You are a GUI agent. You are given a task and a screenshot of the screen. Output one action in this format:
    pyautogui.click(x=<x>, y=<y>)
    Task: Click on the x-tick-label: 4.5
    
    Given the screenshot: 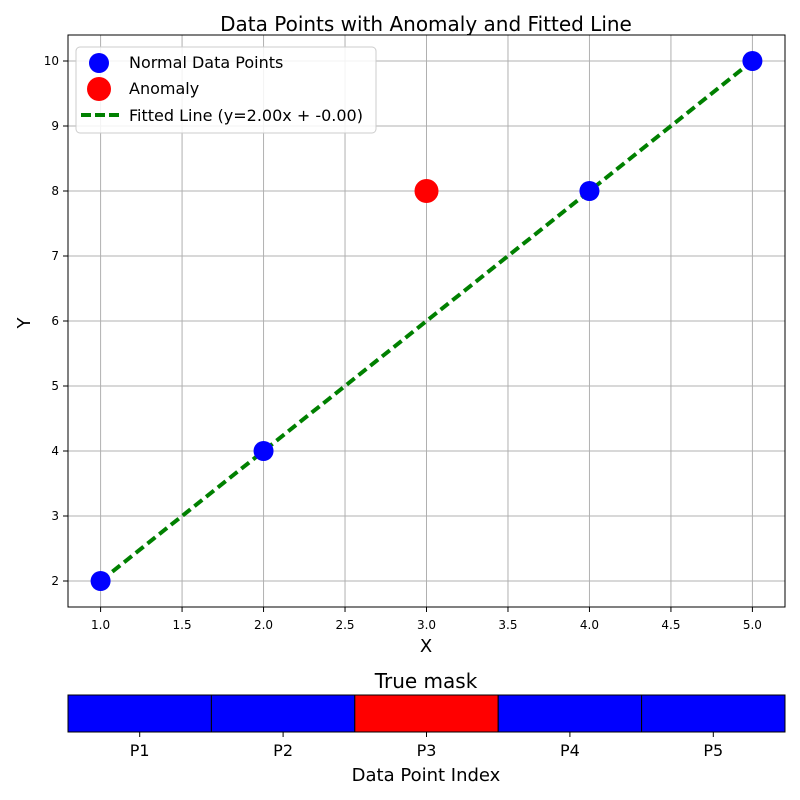 What is the action you would take?
    pyautogui.click(x=670, y=625)
    